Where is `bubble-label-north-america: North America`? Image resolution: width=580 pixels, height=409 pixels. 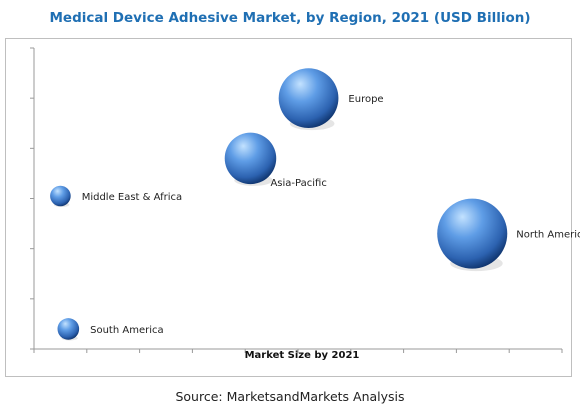 bubble-label-north-america: North America is located at coordinates (548, 235).